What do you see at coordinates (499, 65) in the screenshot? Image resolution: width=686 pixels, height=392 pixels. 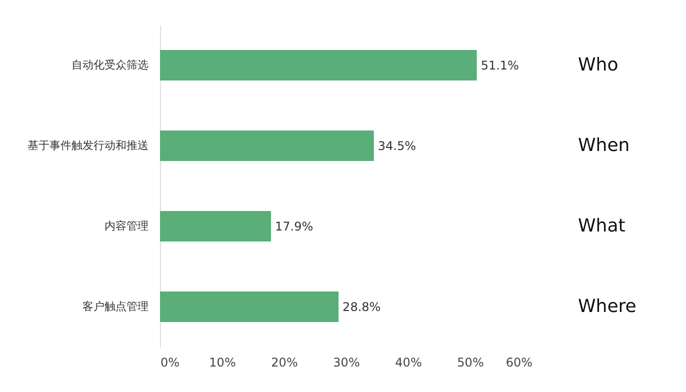 I see `data-label: 51.1%` at bounding box center [499, 65].